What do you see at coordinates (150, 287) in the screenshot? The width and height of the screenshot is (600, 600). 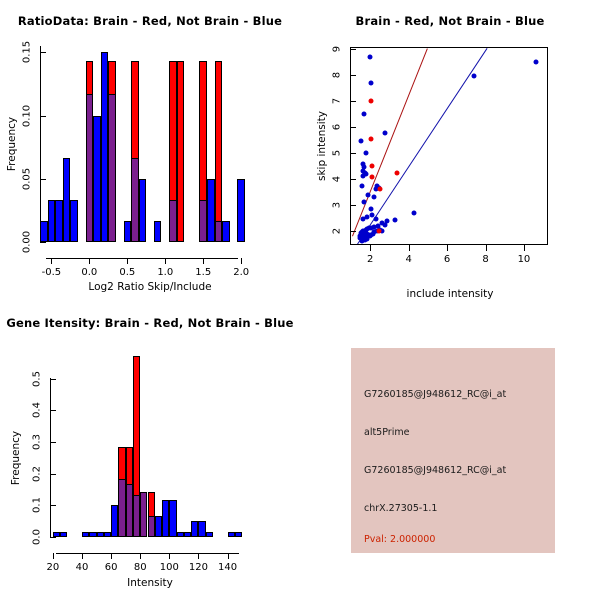 I see `ratio-x-axis-title: Log2 Ratio Skip/Include` at bounding box center [150, 287].